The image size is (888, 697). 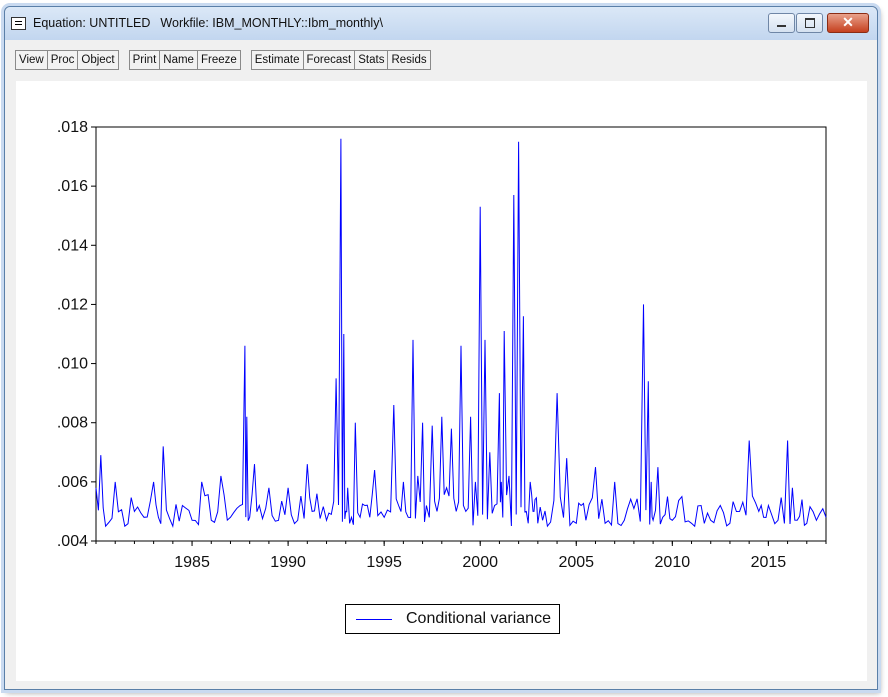 I want to click on y-tick-label: .014, so click(x=72, y=245).